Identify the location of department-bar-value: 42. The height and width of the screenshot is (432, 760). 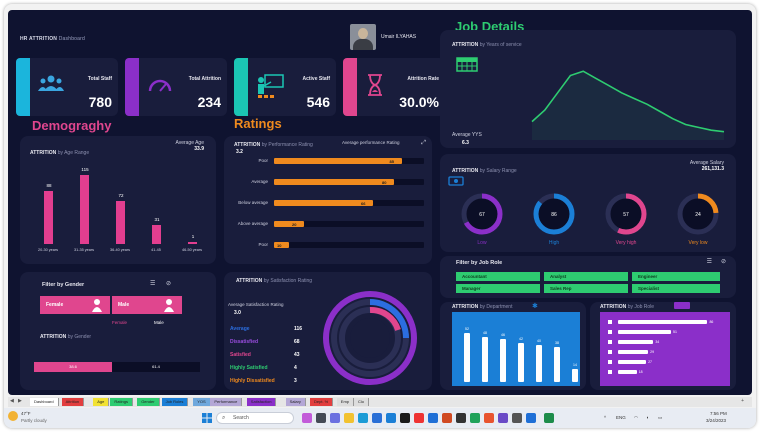
(521, 338).